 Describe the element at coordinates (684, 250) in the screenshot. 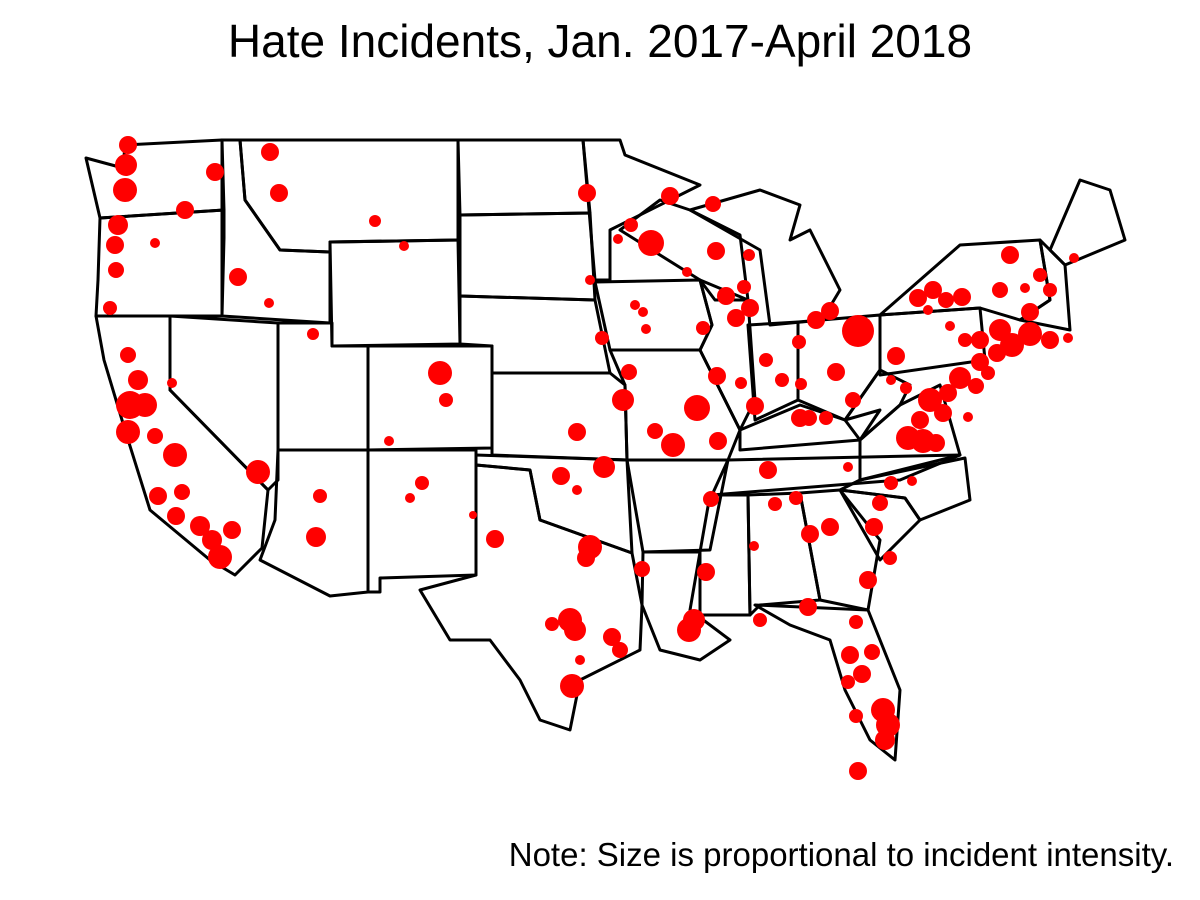

I see `state-wisconsin` at that location.